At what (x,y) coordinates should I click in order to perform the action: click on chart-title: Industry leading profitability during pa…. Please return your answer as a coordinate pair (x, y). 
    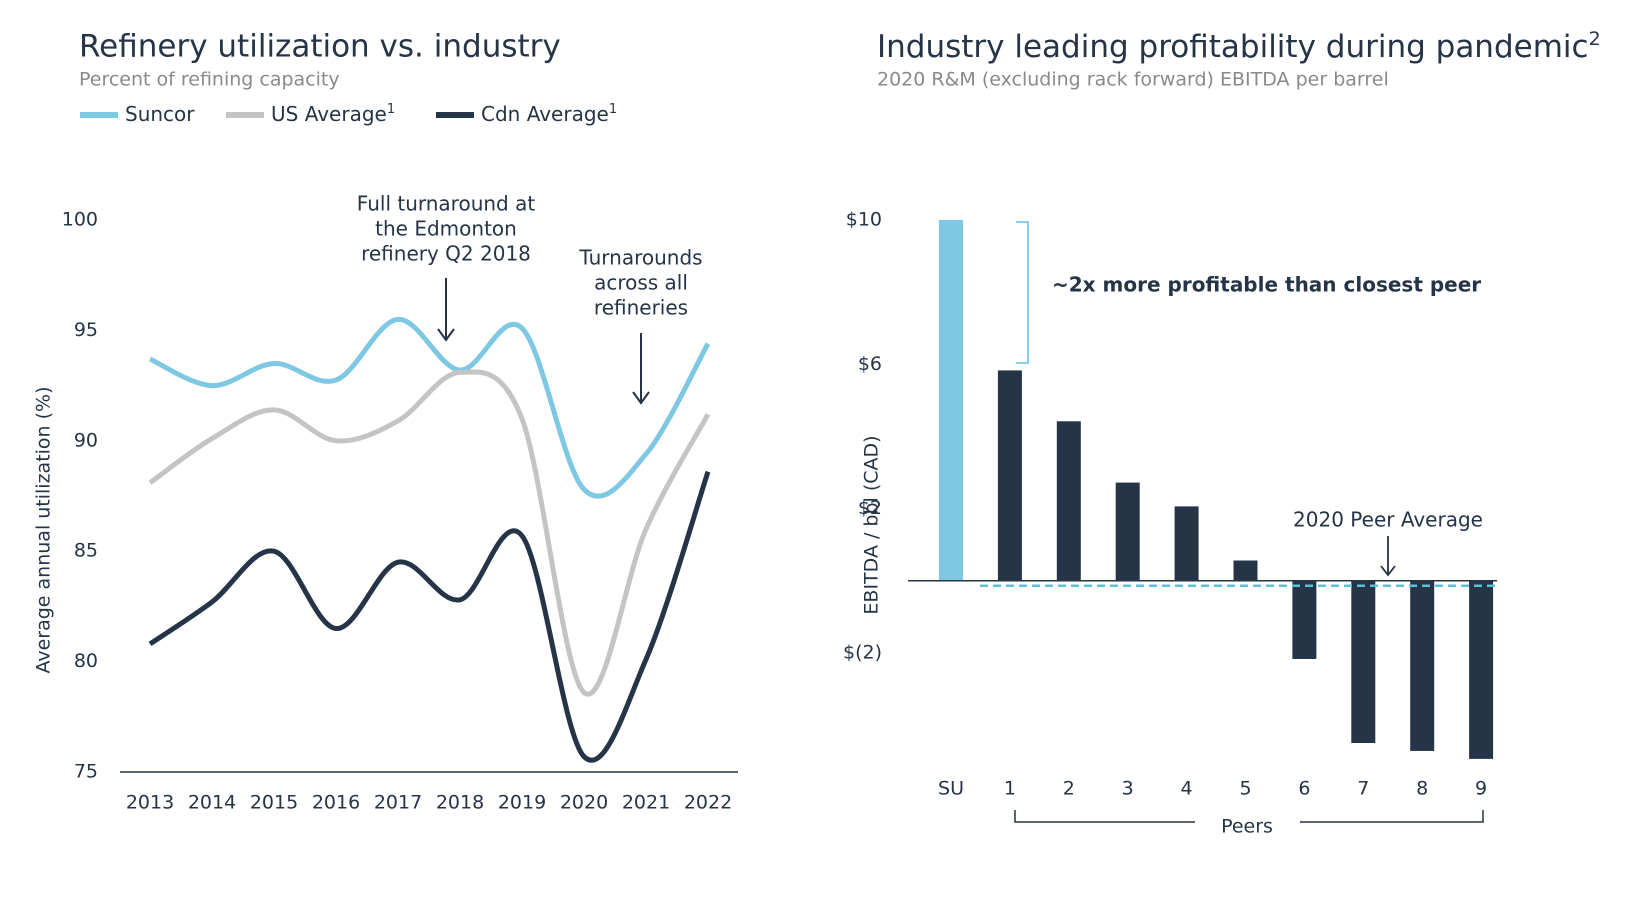
    Looking at the image, I should click on (1239, 46).